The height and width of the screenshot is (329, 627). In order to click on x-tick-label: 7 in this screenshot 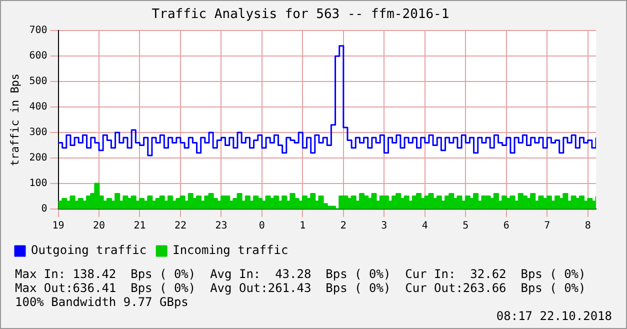, I will do `click(547, 226)`.